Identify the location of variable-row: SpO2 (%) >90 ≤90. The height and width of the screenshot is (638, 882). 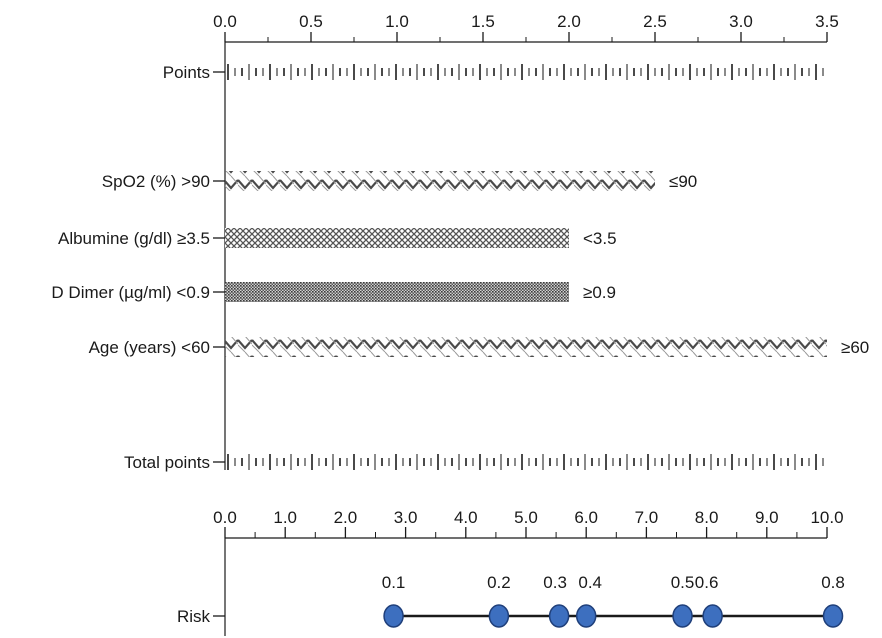
(399, 181).